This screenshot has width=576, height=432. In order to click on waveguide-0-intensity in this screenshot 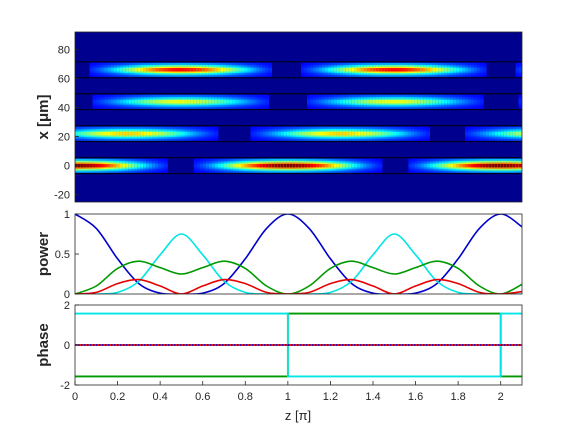, I will do `click(298, 165)`.